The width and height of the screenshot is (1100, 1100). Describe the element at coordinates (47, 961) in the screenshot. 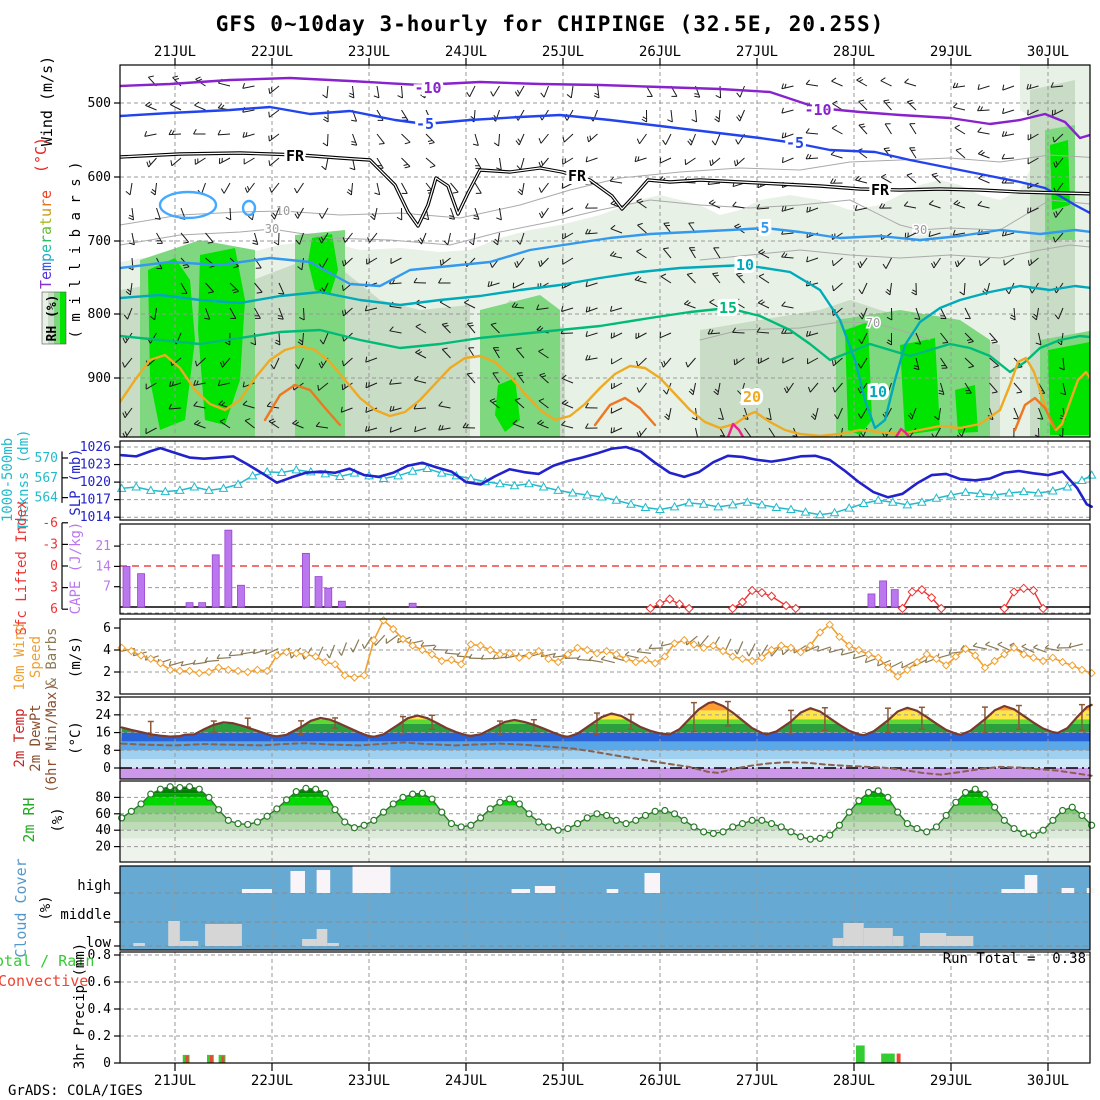

I see `precip-total-label: Total / Rain` at that location.